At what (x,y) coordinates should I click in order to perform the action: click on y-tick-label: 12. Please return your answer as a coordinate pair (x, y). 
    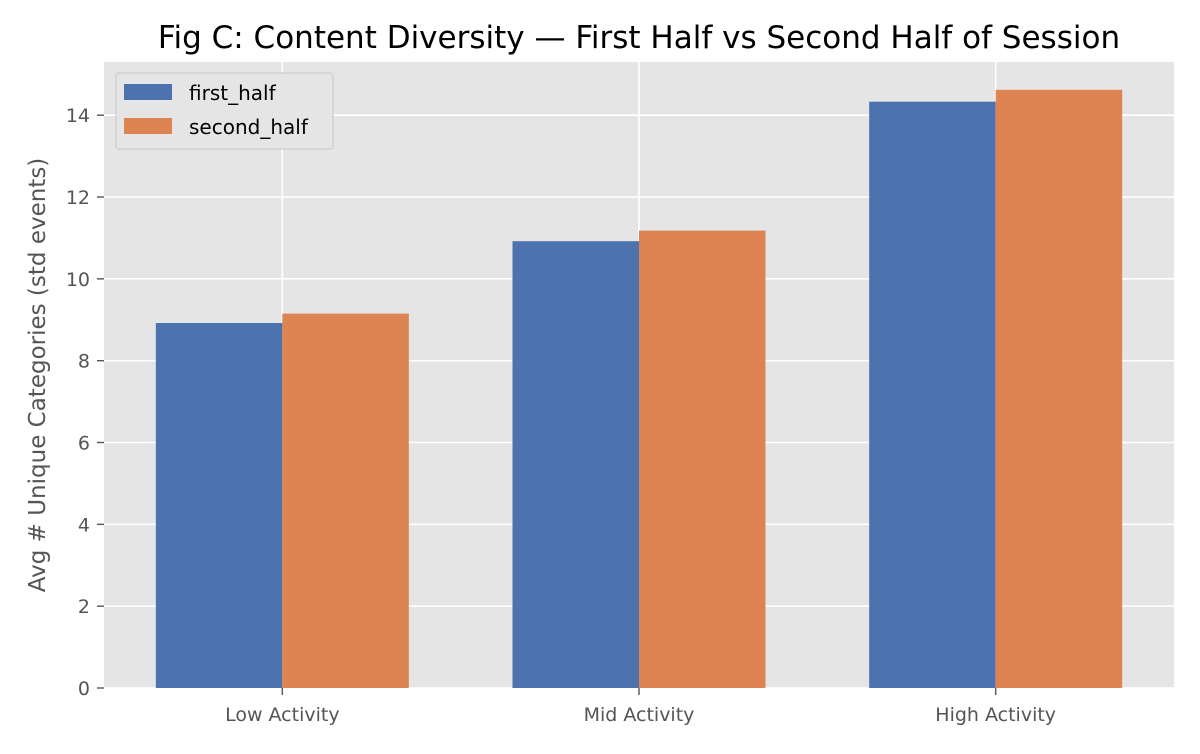
    Looking at the image, I should click on (78, 198).